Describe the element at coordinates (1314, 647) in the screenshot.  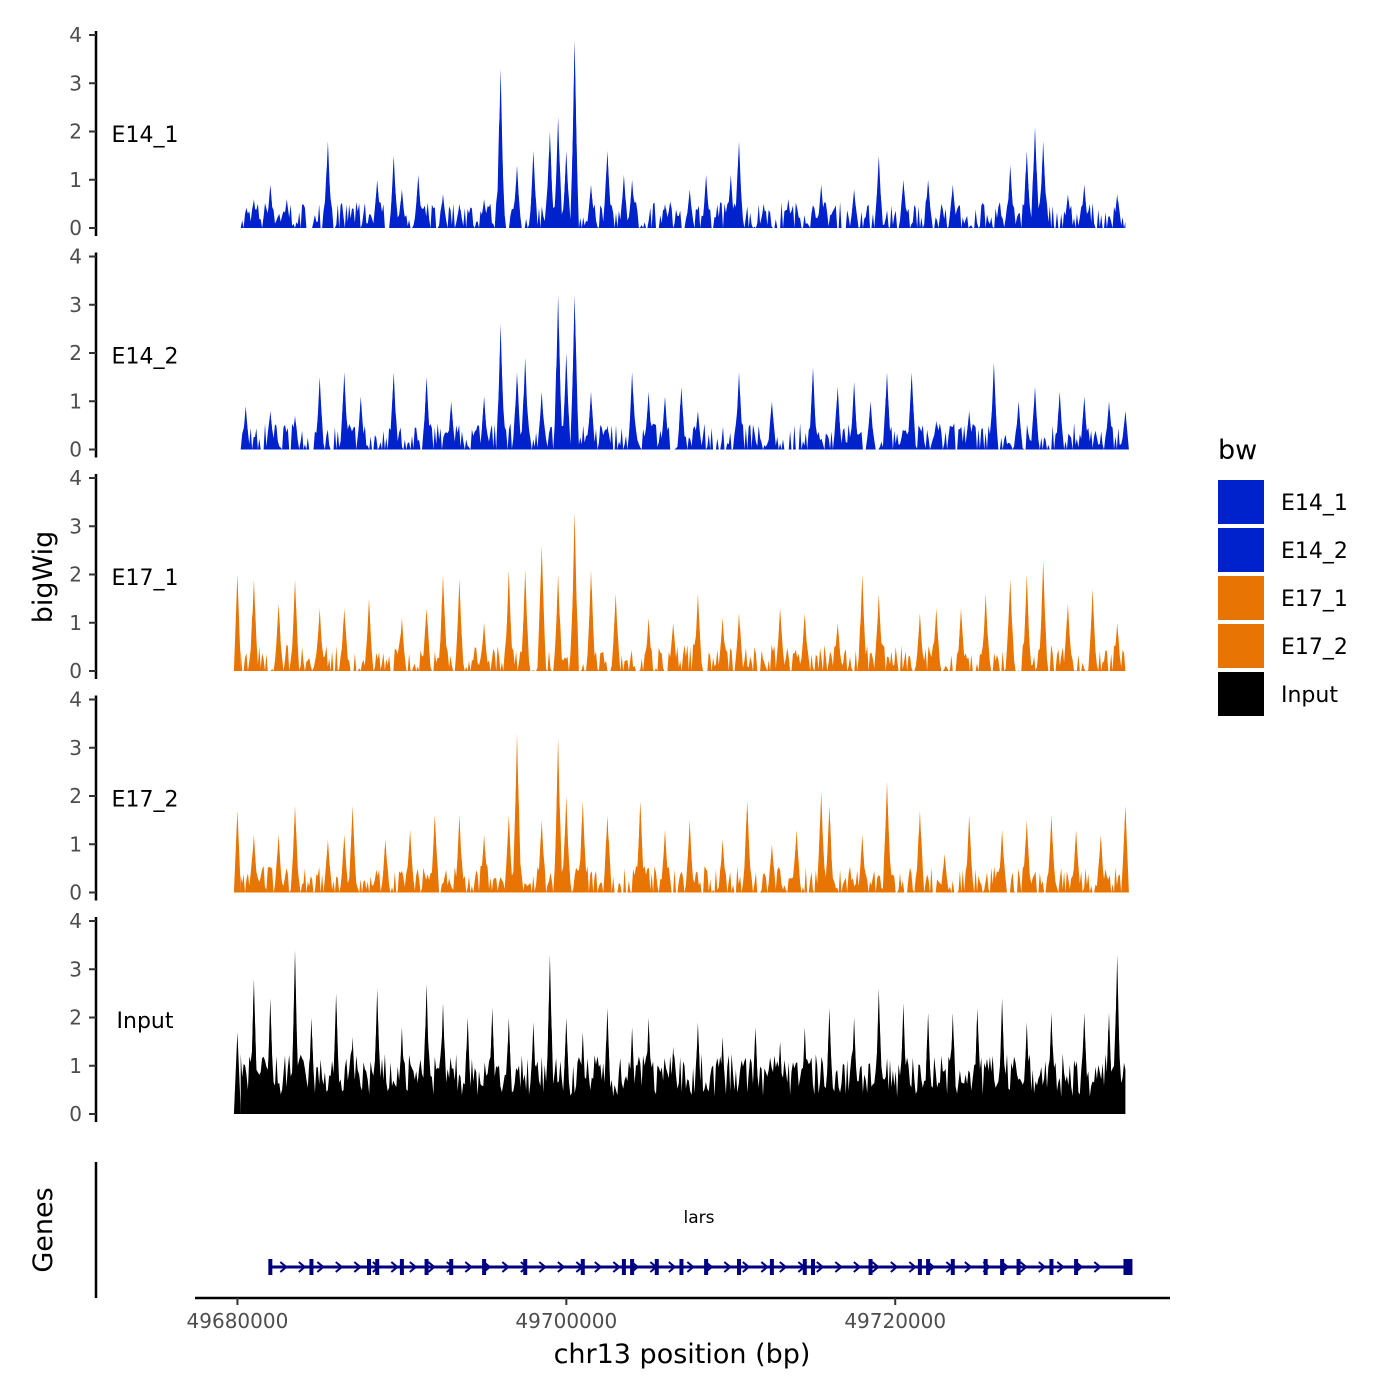
I see `legend-label: E17_2` at that location.